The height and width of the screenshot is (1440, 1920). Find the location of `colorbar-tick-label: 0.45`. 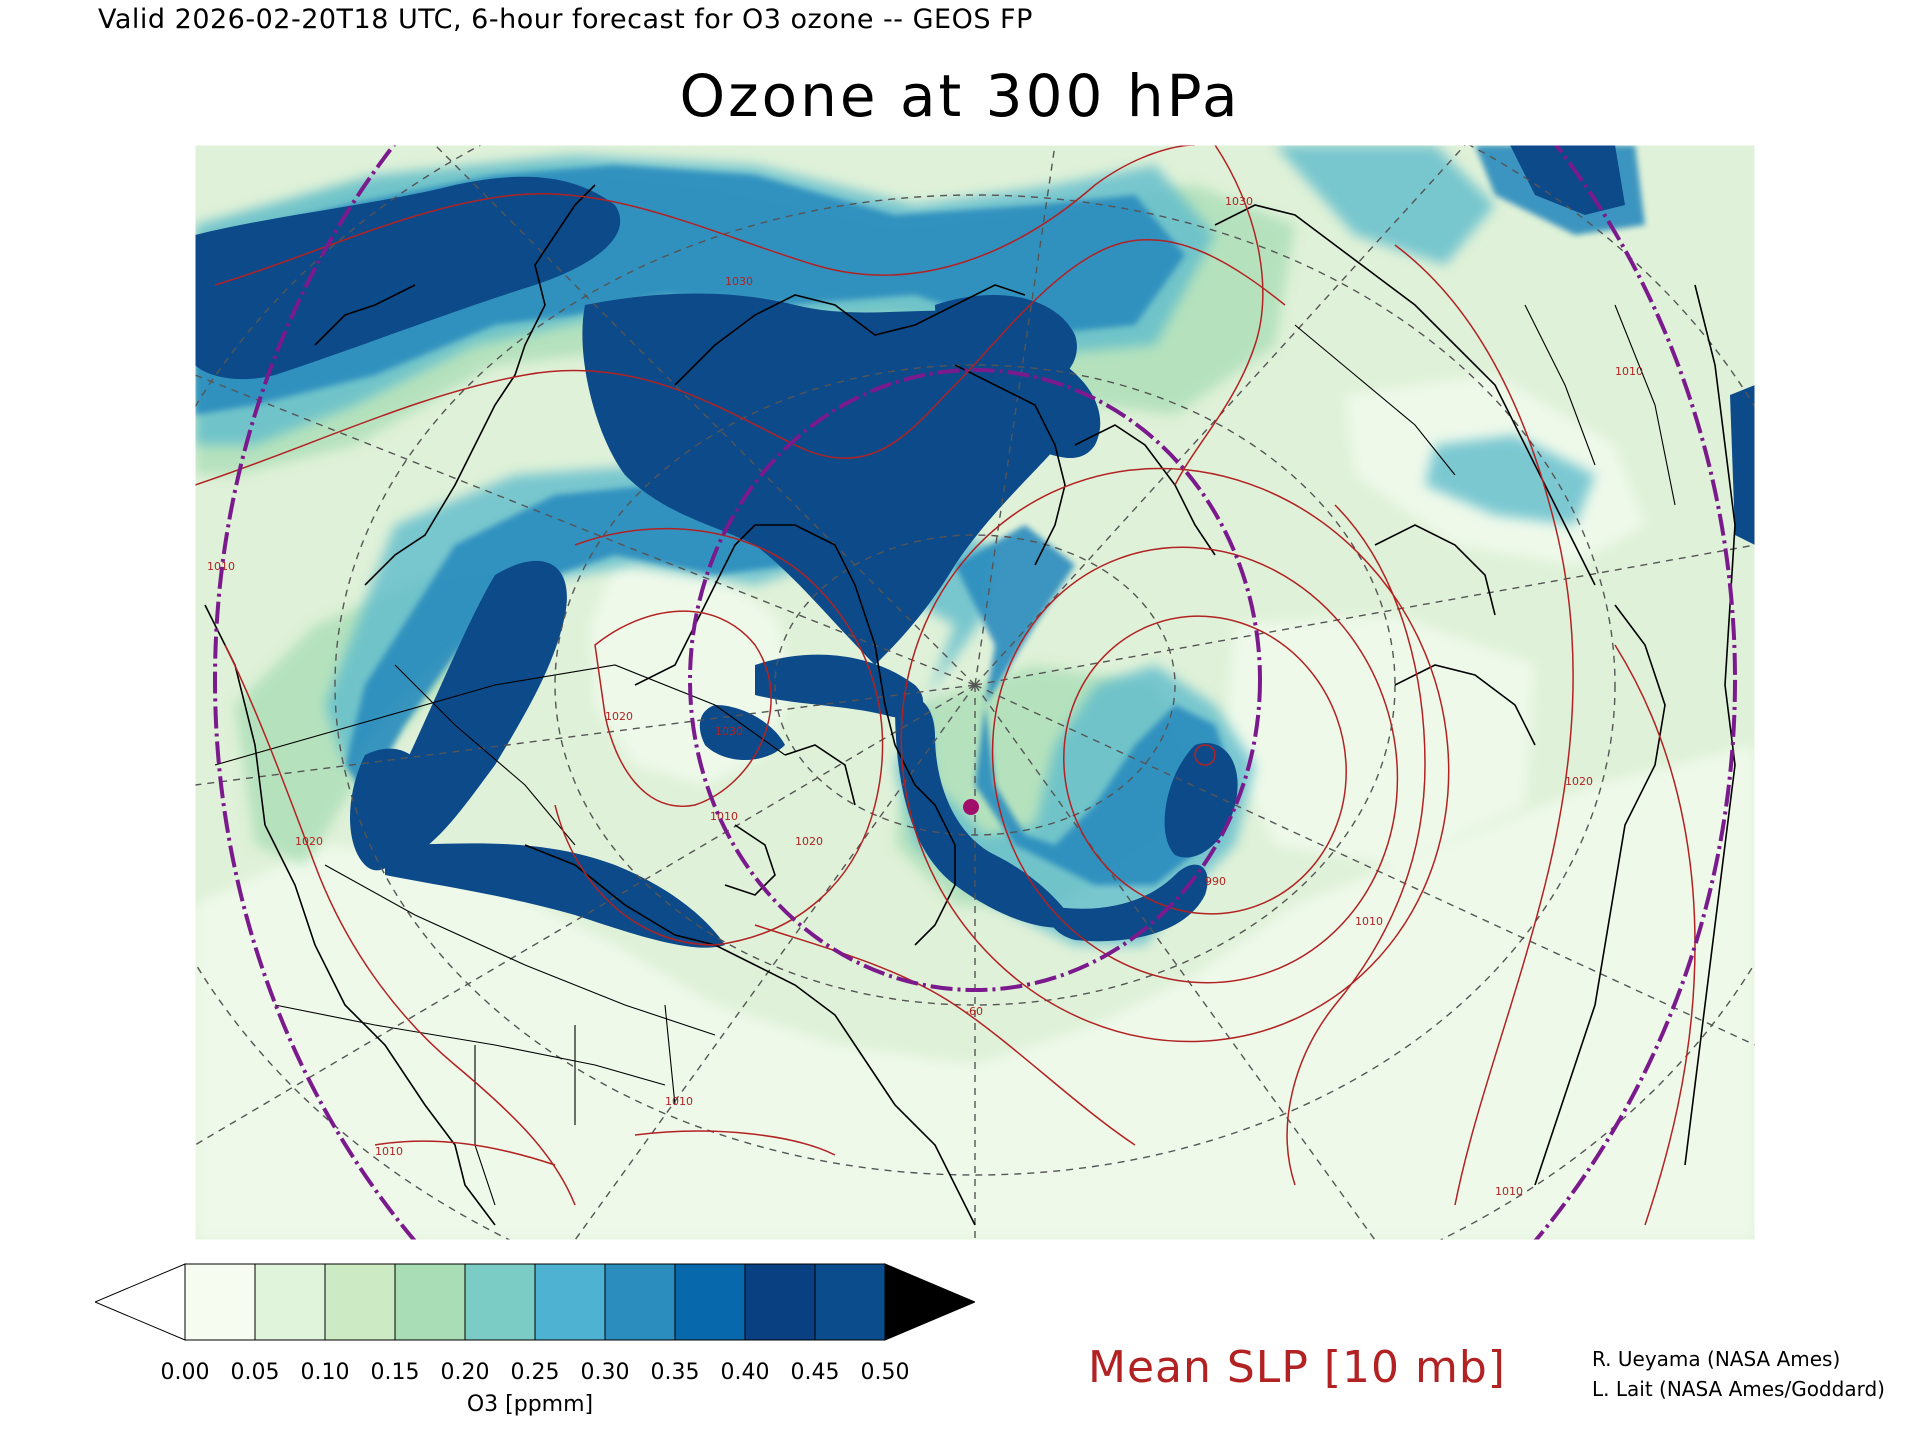

colorbar-tick-label: 0.45 is located at coordinates (815, 1372).